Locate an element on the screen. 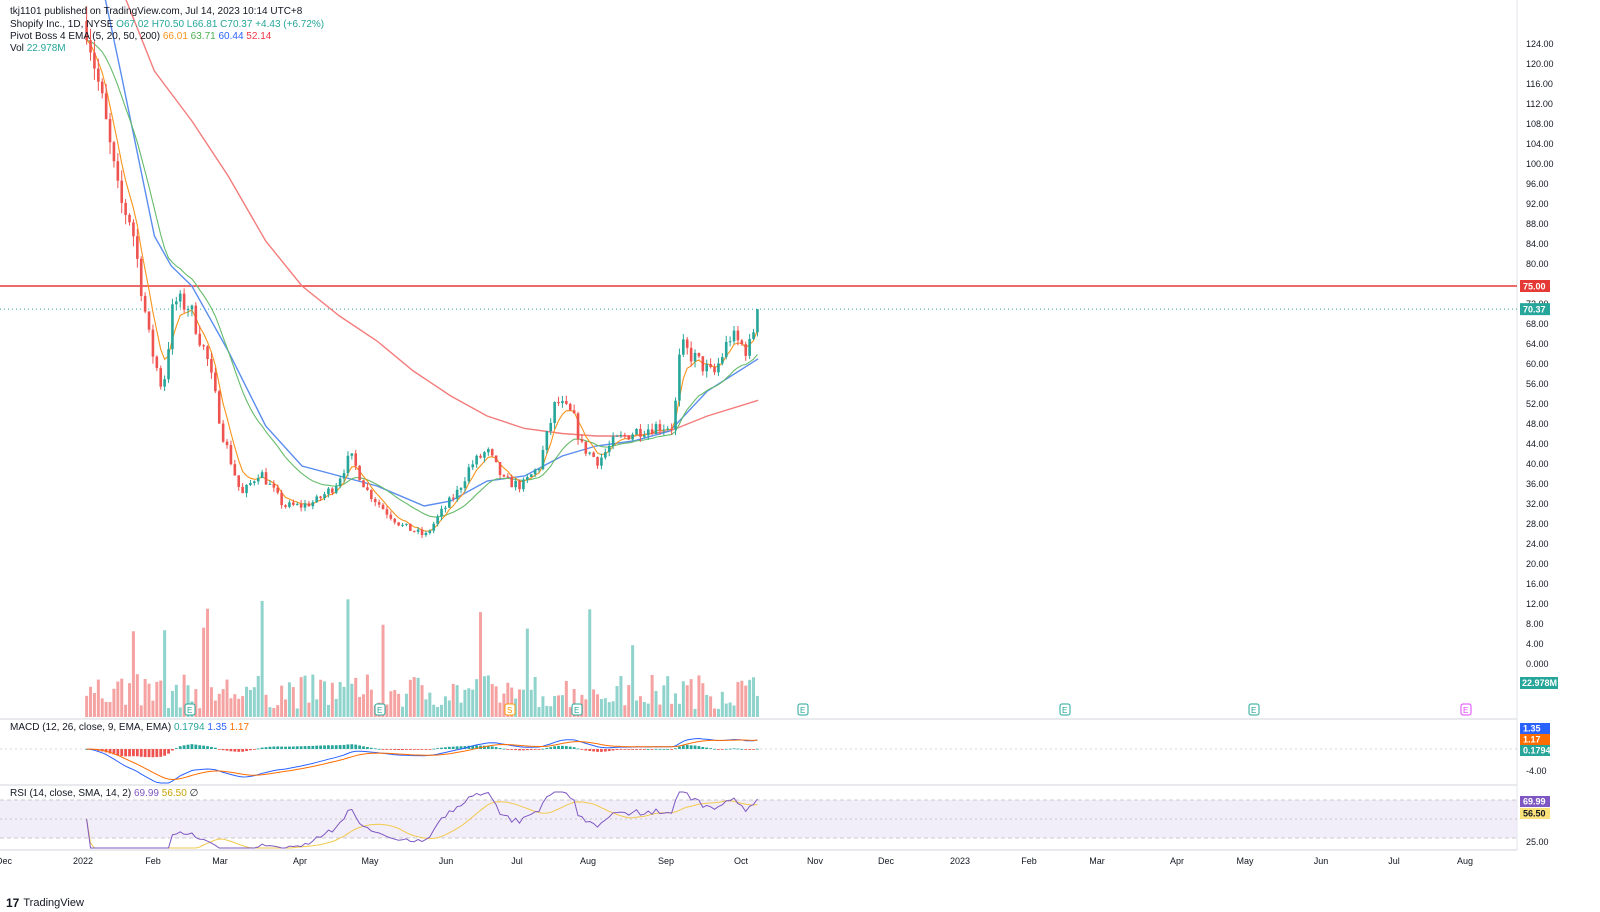  rsi-value: 69.99 is located at coordinates (146, 793).